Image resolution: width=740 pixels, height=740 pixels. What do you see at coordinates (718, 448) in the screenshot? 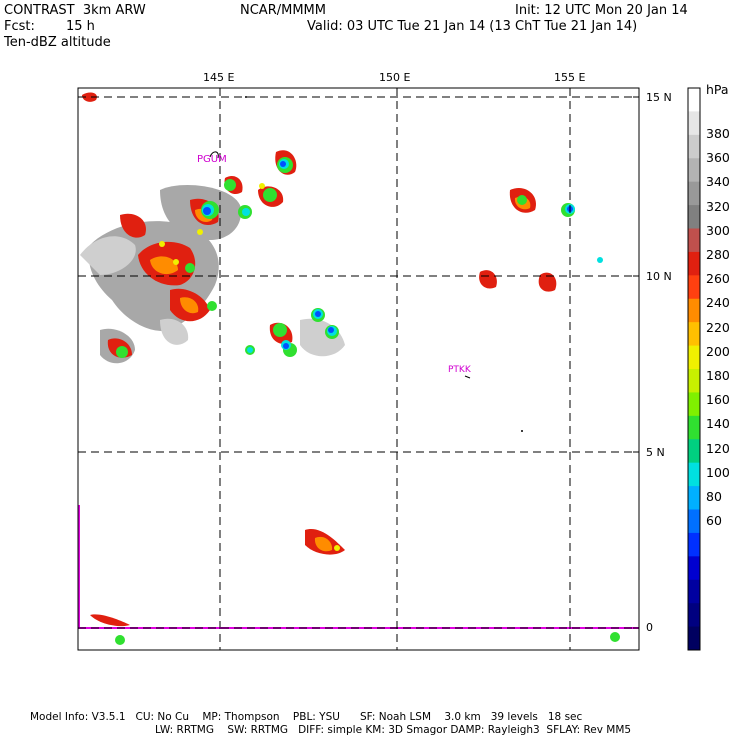
I see `colorbar-level-label: 120` at bounding box center [718, 448].